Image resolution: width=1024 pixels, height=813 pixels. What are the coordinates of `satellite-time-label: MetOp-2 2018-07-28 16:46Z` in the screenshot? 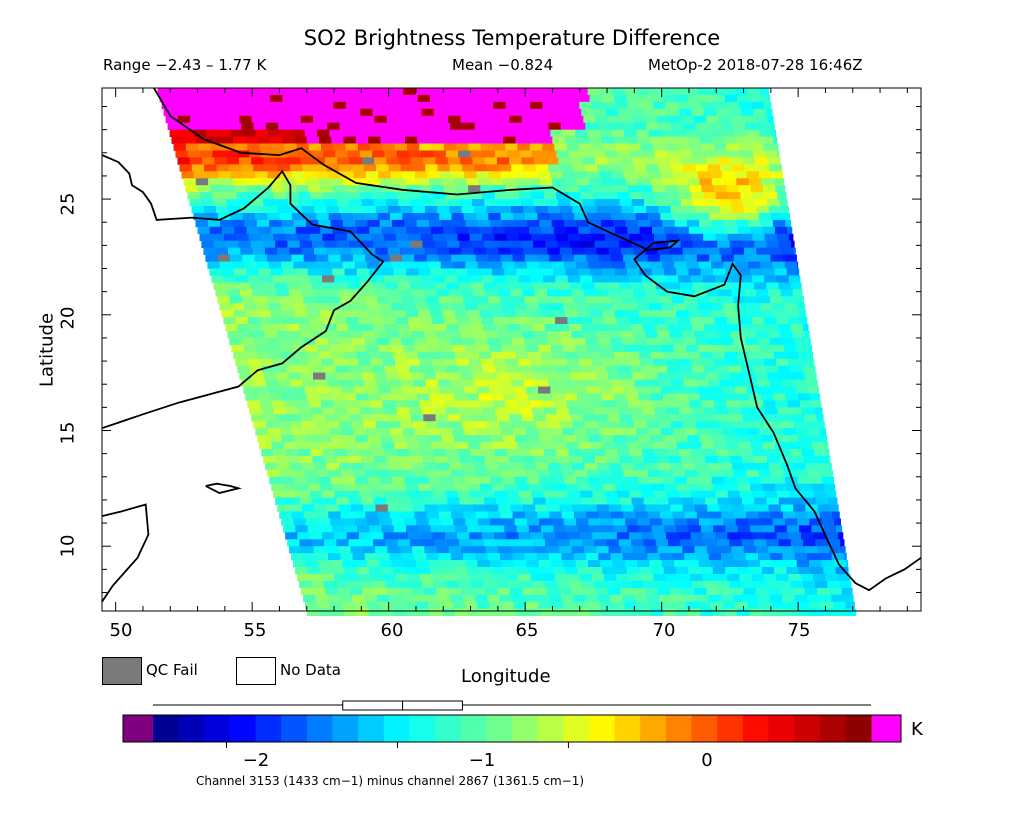 It's located at (755, 65).